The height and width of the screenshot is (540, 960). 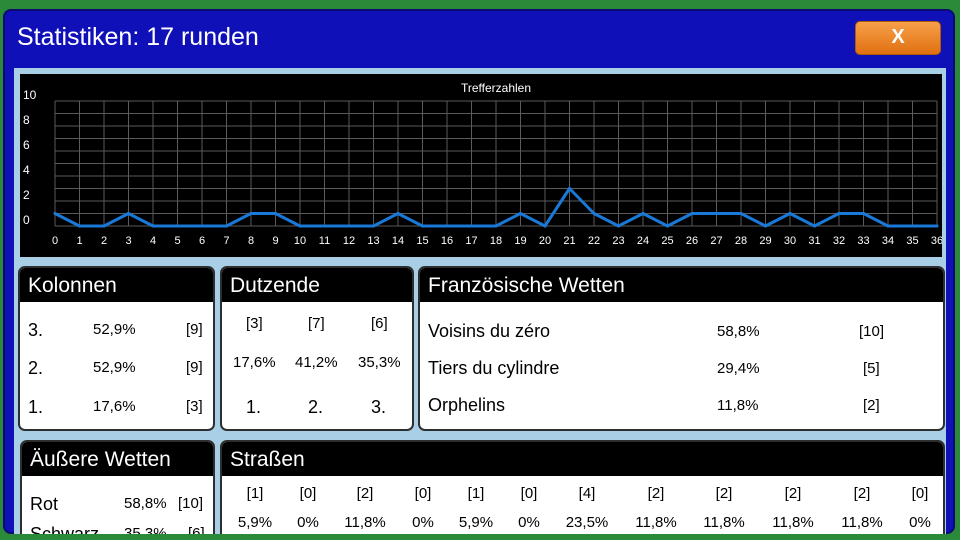 What do you see at coordinates (496, 88) in the screenshot?
I see `chart-title: Trefferzahlen` at bounding box center [496, 88].